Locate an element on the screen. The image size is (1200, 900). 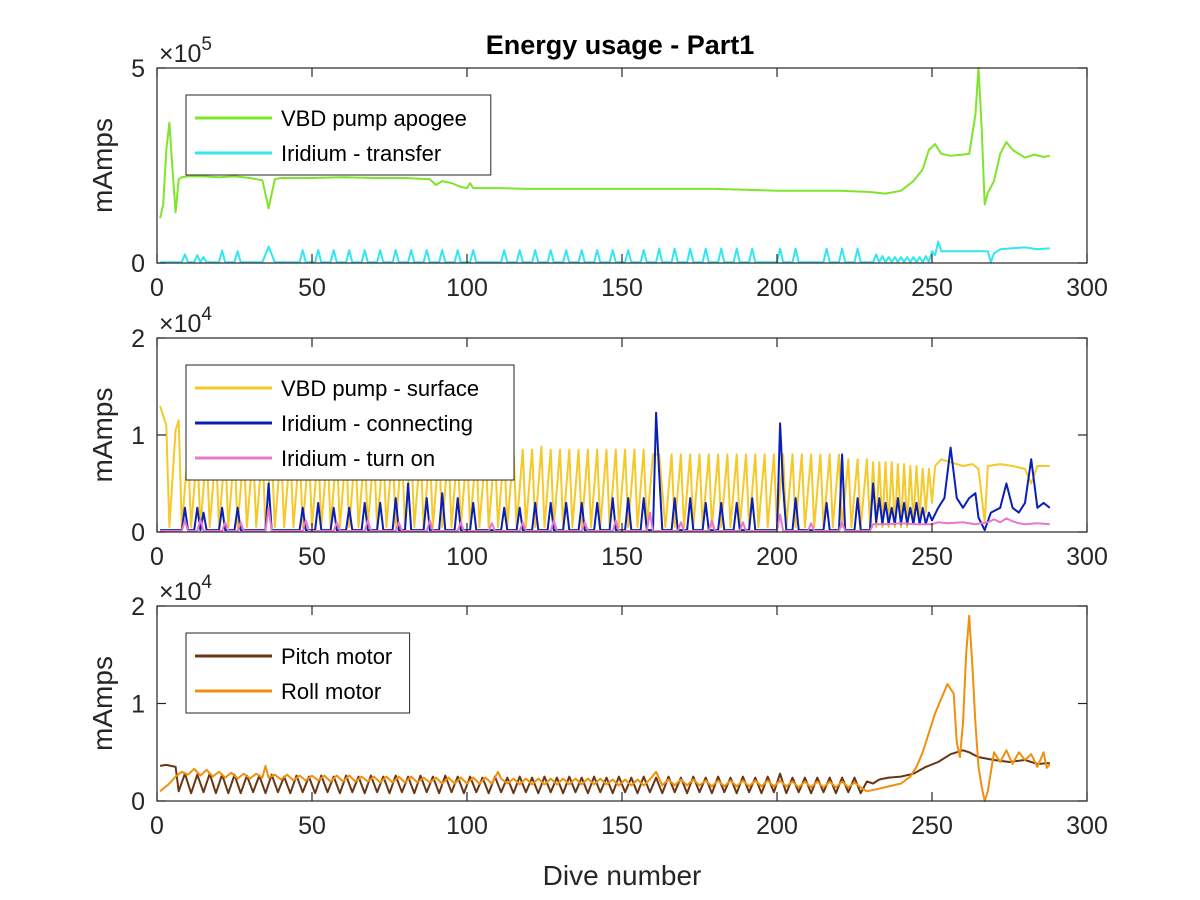
legend-label: Pitch motor is located at coordinates (336, 656).